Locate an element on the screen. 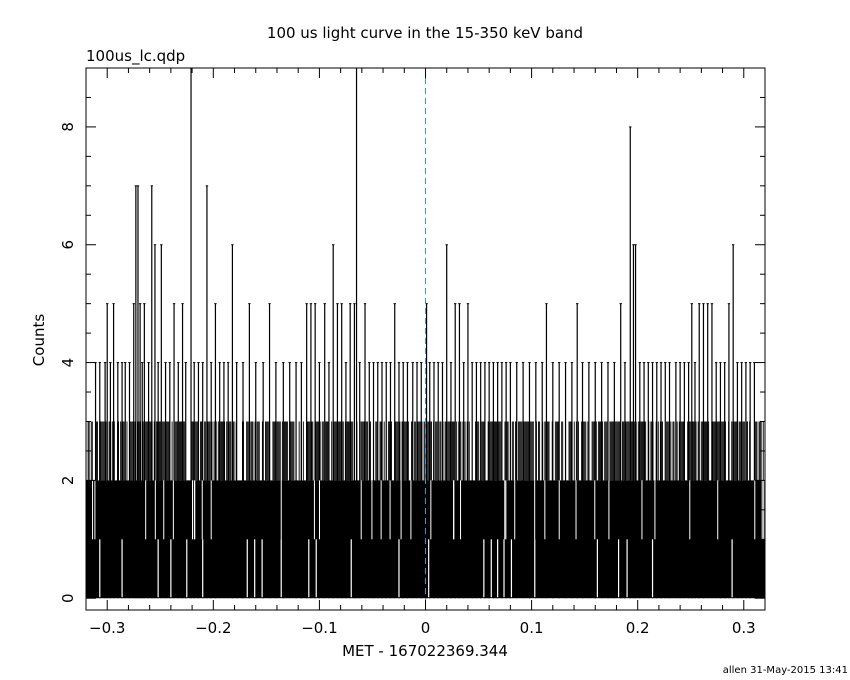 The height and width of the screenshot is (680, 850). x-tick-label: 0 is located at coordinates (426, 628).